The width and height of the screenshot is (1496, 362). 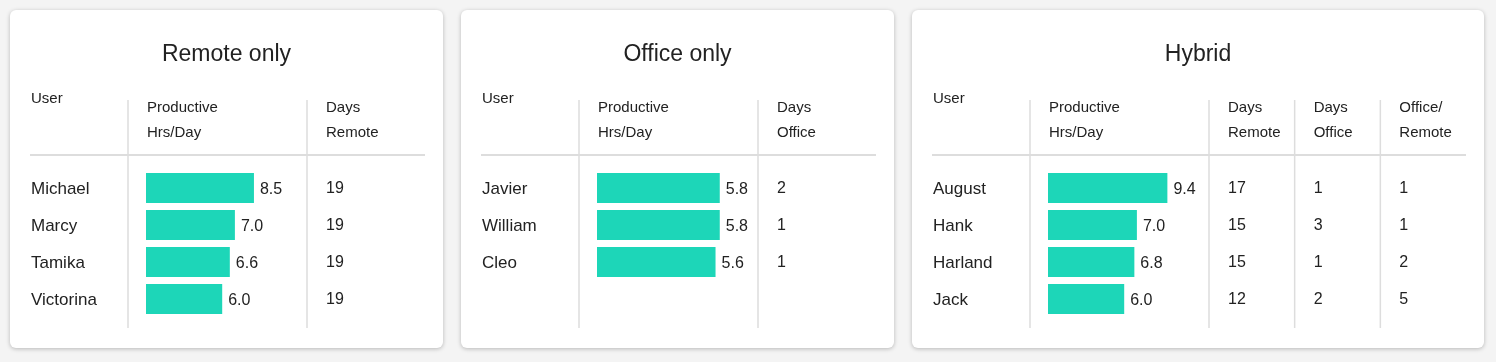 What do you see at coordinates (732, 262) in the screenshot?
I see `data-label: 5.6` at bounding box center [732, 262].